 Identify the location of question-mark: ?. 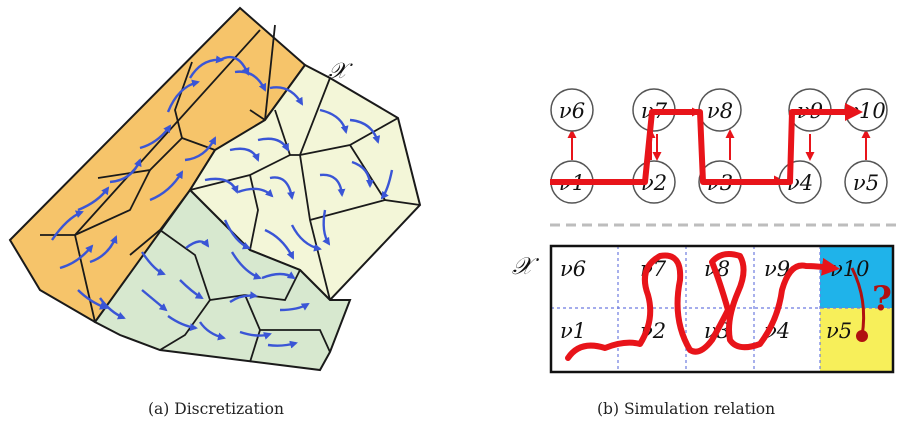
(882, 299).